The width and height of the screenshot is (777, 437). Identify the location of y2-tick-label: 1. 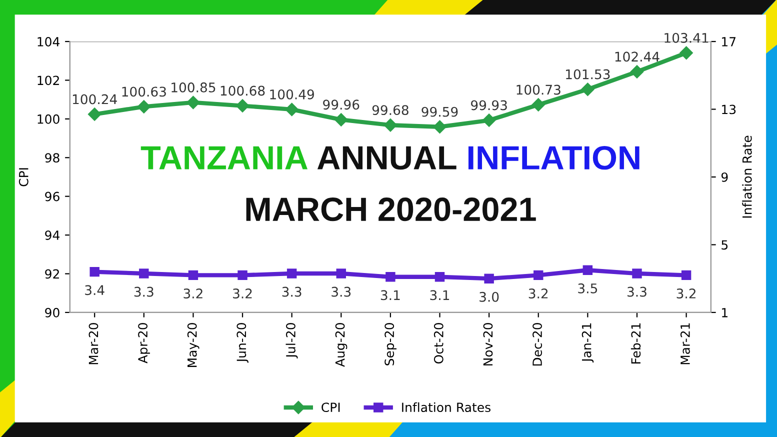
(725, 313).